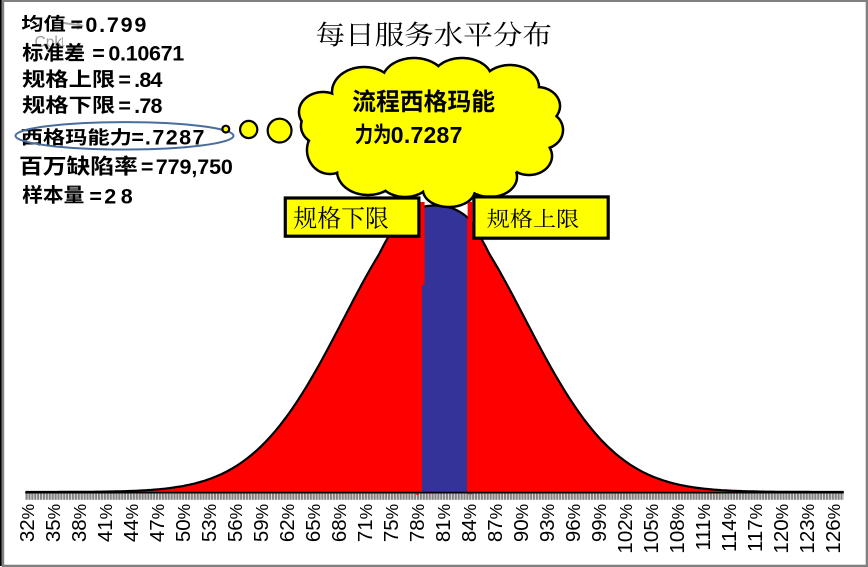 This screenshot has width=868, height=567. What do you see at coordinates (703, 527) in the screenshot?
I see `svg-text: 111%` at bounding box center [703, 527].